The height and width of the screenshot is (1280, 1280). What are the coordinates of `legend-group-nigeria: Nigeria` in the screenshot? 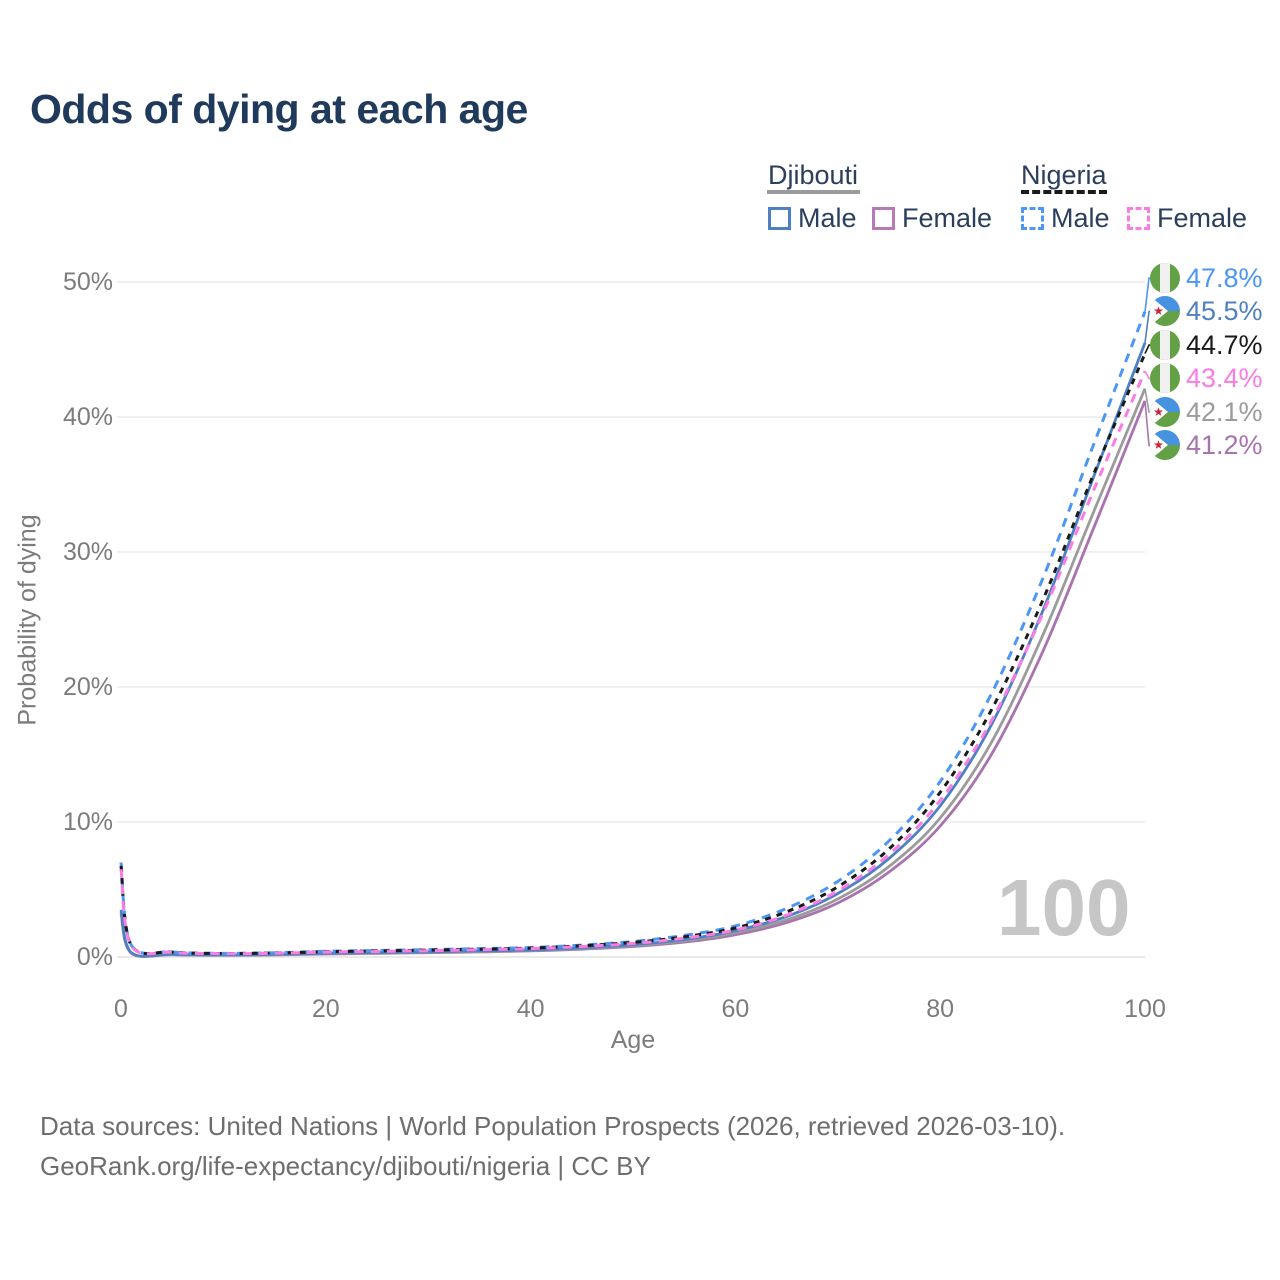 It's located at (1064, 175).